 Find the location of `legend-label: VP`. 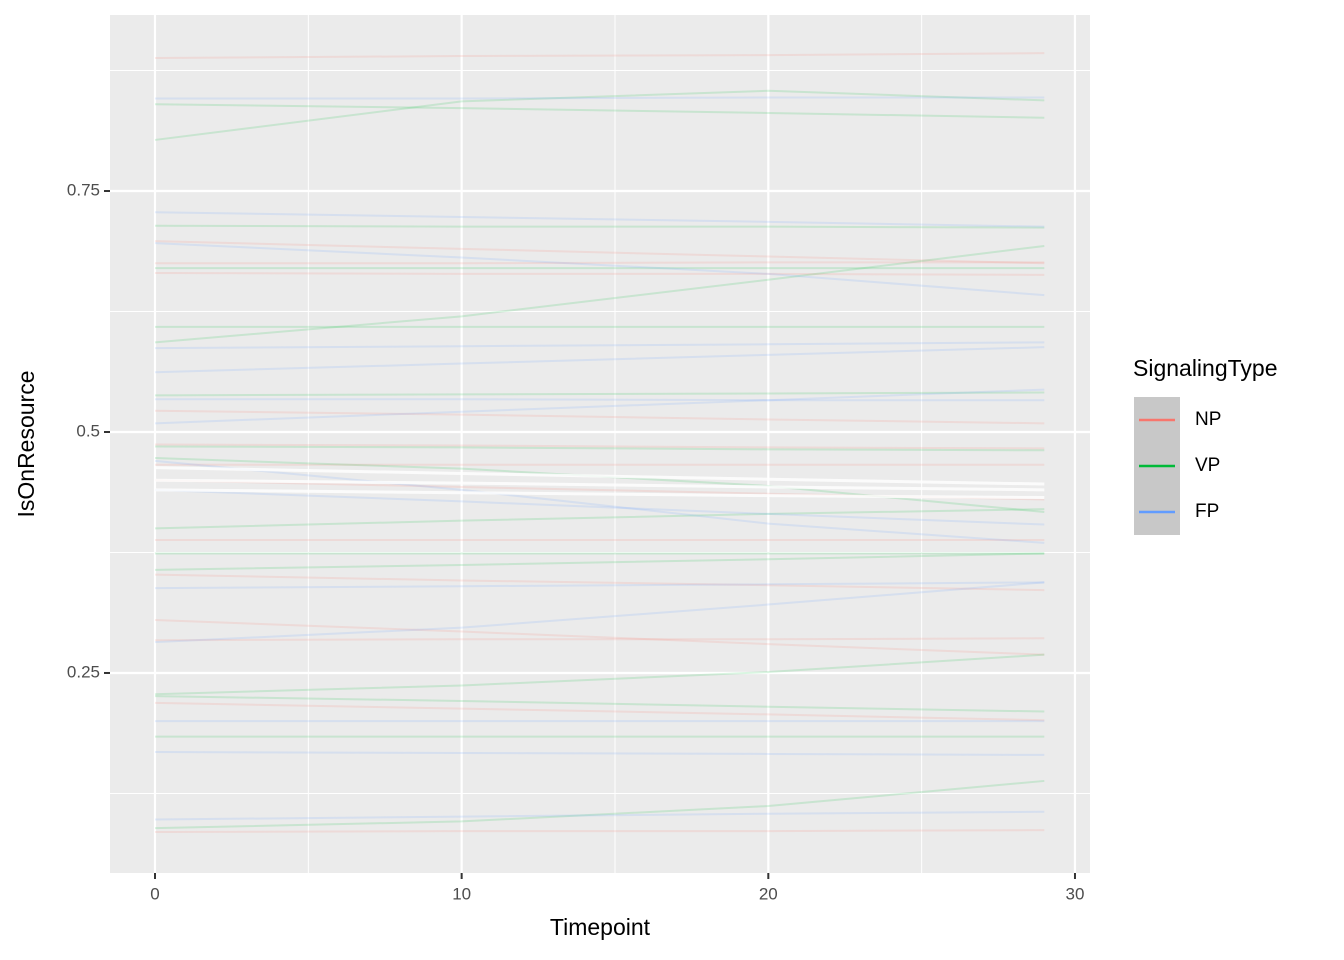

legend-label: VP is located at coordinates (1207, 465).